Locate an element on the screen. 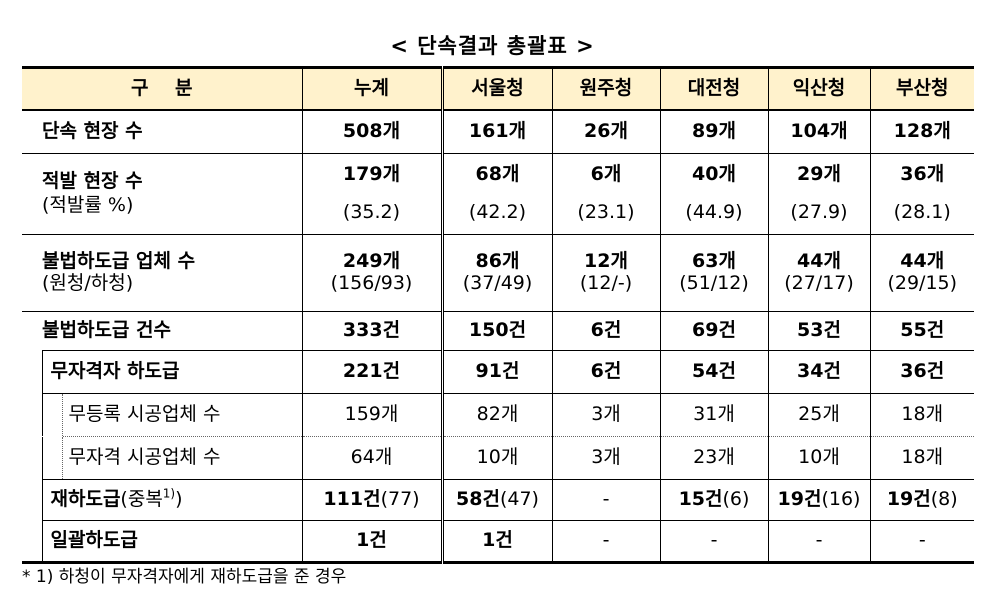 The image size is (985, 599). row-label: 불법하도급 건수 is located at coordinates (106, 330).